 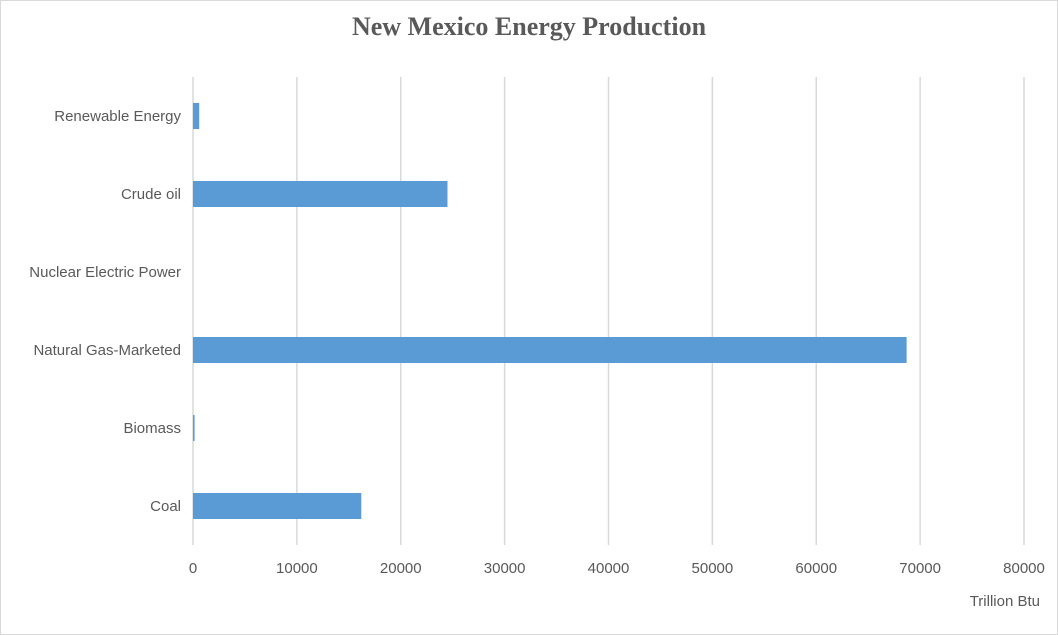 What do you see at coordinates (713, 568) in the screenshot?
I see `x-tick-label: 50000` at bounding box center [713, 568].